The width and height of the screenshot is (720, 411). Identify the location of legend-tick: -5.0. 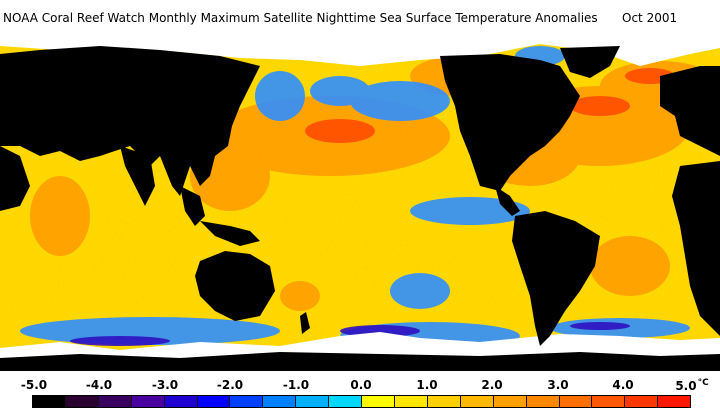
(34, 385).